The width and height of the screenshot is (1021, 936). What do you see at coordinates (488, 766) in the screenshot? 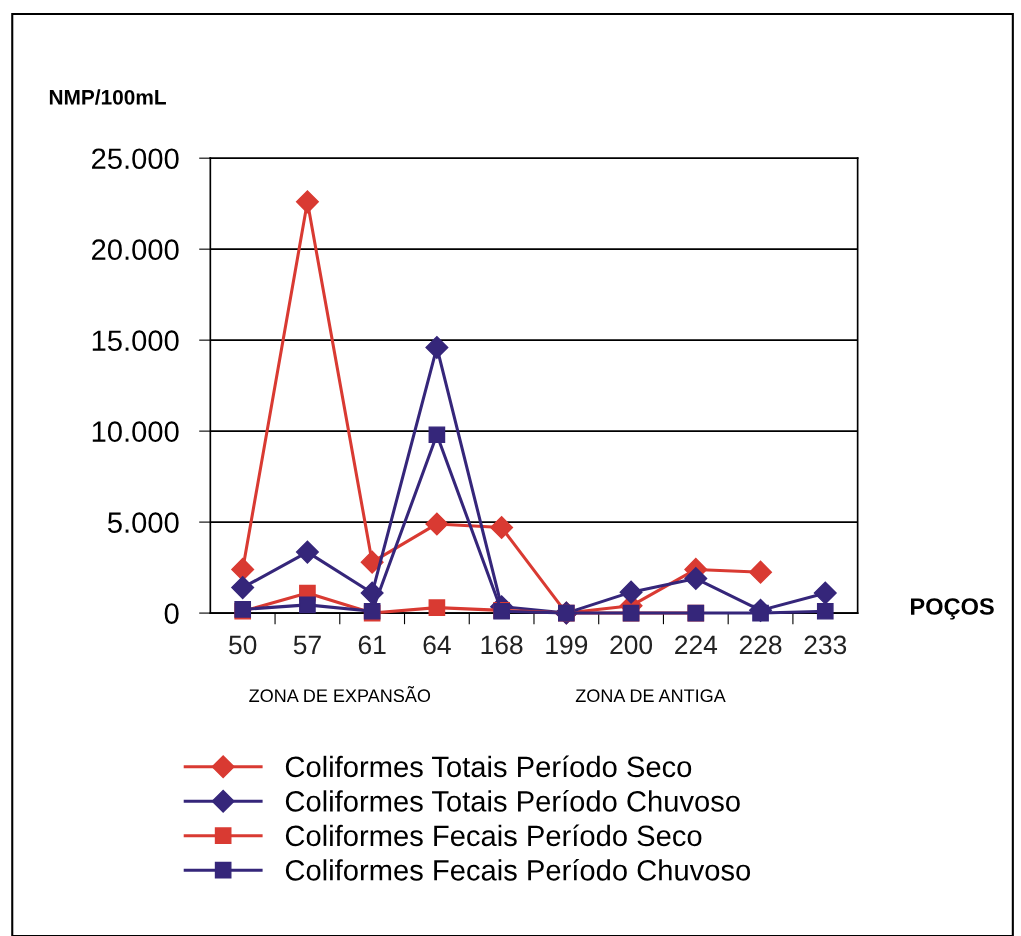
I see `legend-label: Coliformes Totais Período Seco` at bounding box center [488, 766].